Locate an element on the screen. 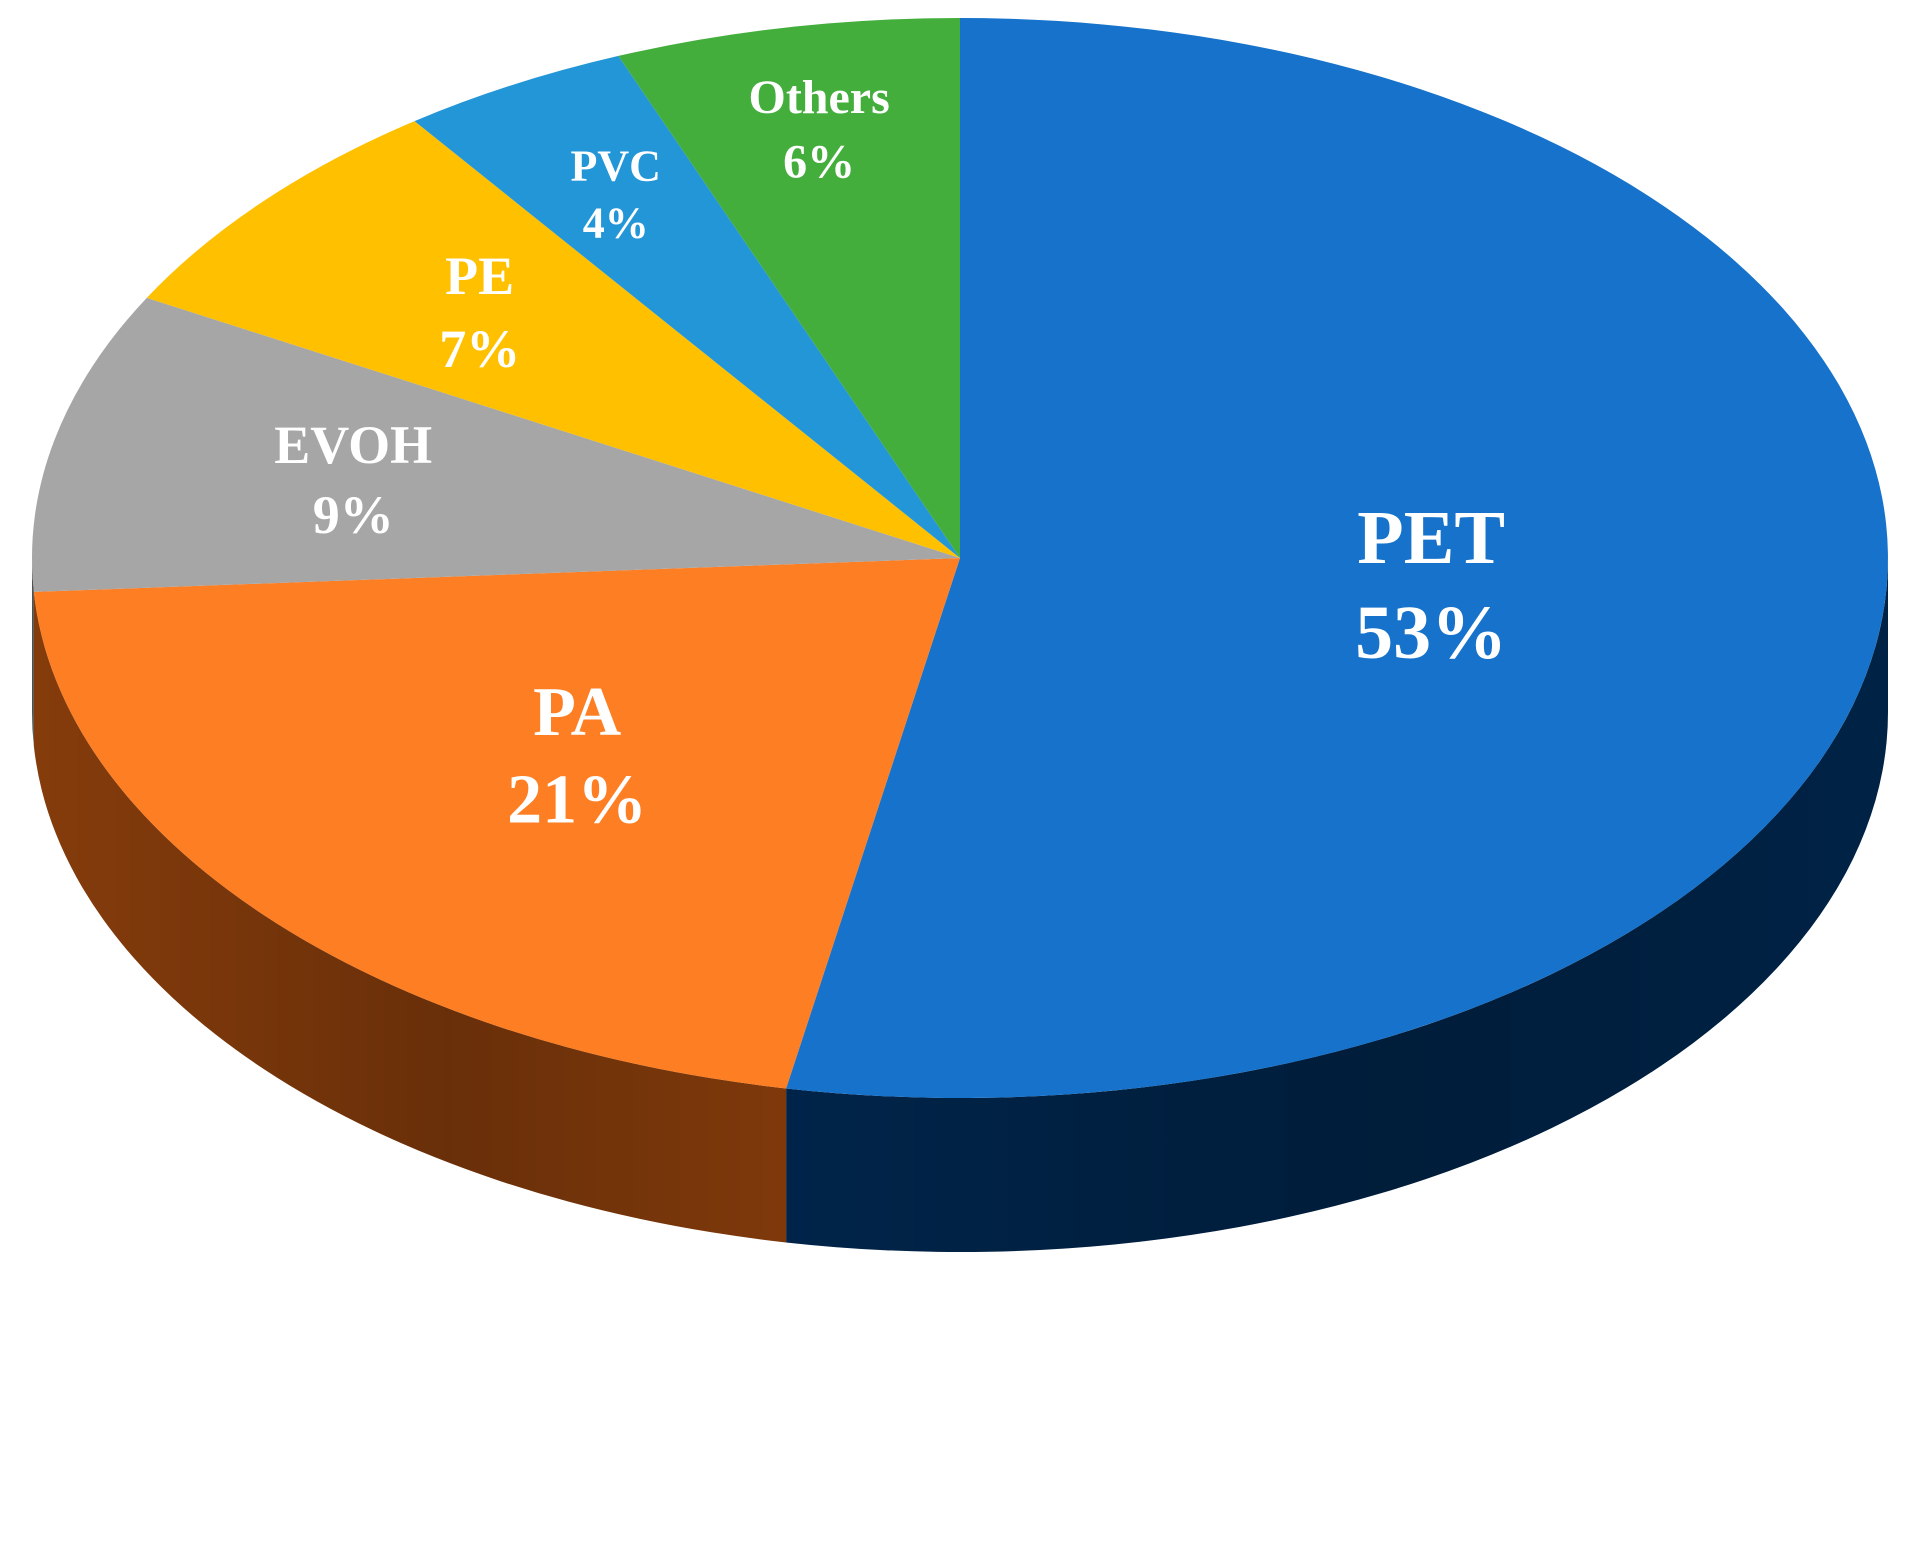 The image size is (1906, 1546). pie-slice-others is located at coordinates (789, 288).